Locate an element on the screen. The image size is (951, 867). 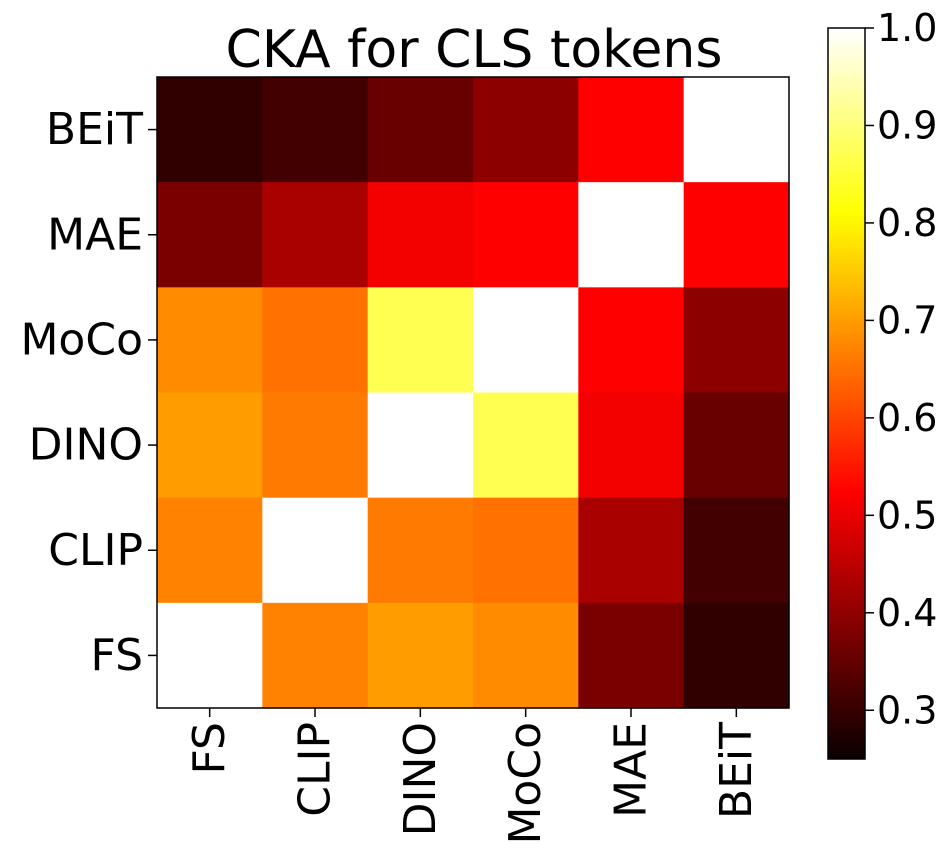
colorbar-axis: 0.3 0.4 0.5 0.6 0.7 0.8 0.9 1.0 is located at coordinates (901, 369).